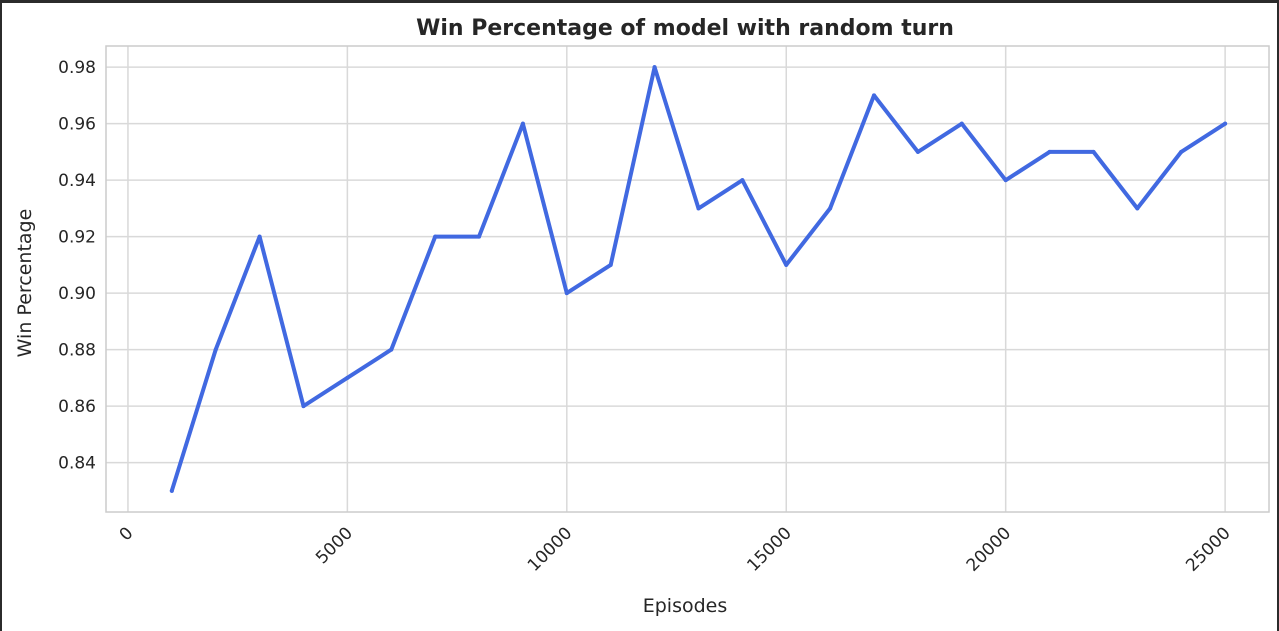 The image size is (1279, 631). I want to click on y-tick-label: 0.98, so click(77, 68).